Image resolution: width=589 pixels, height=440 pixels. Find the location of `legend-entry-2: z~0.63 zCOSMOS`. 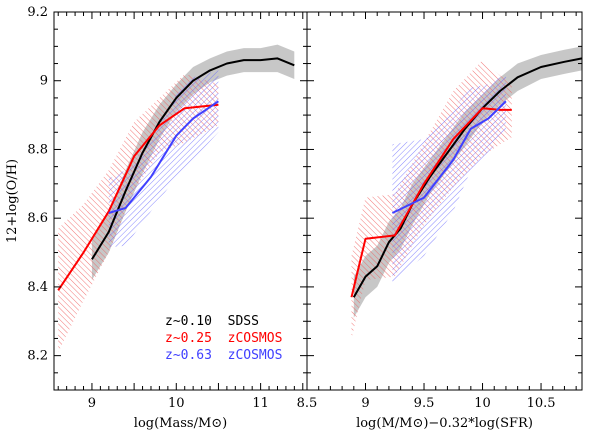

legend-entry-2: z~0.63 zCOSMOS is located at coordinates (223, 355).